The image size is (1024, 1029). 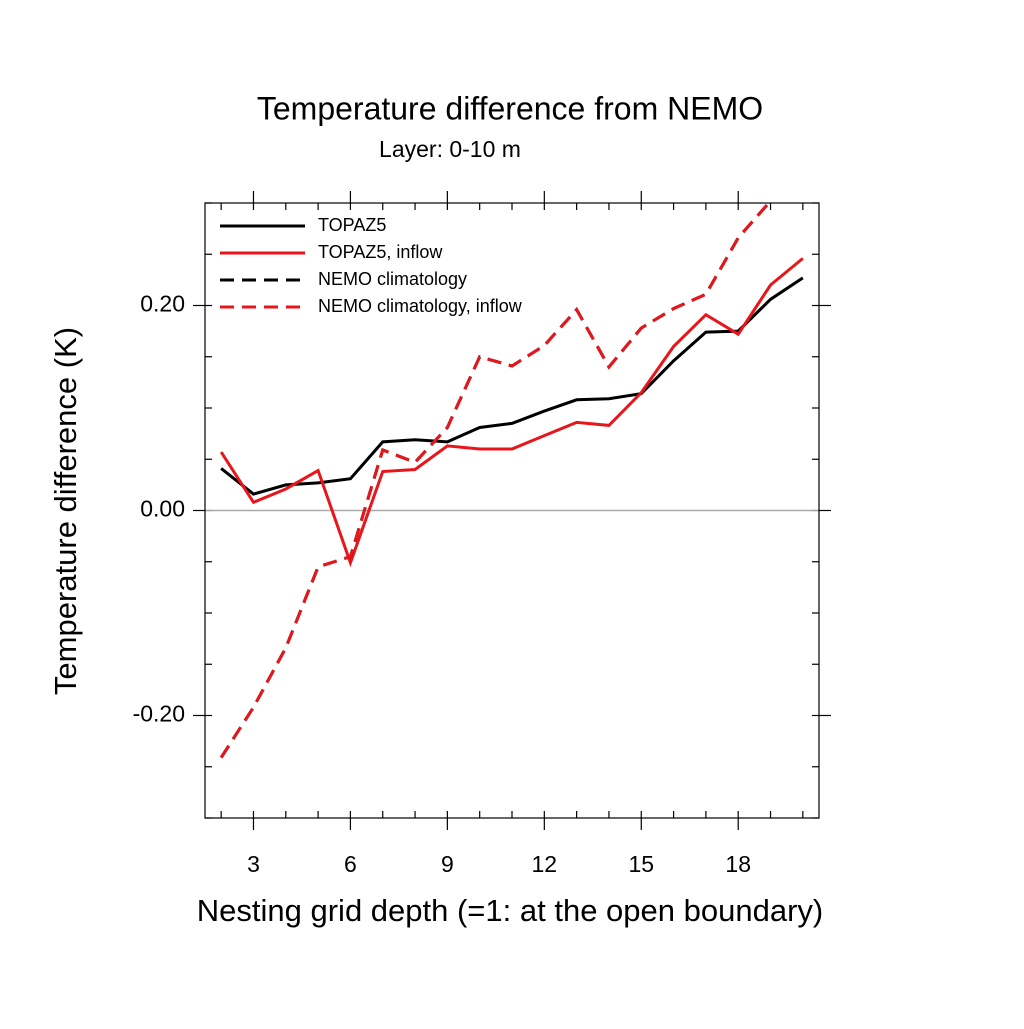 What do you see at coordinates (253, 864) in the screenshot?
I see `x-tick-label: 3` at bounding box center [253, 864].